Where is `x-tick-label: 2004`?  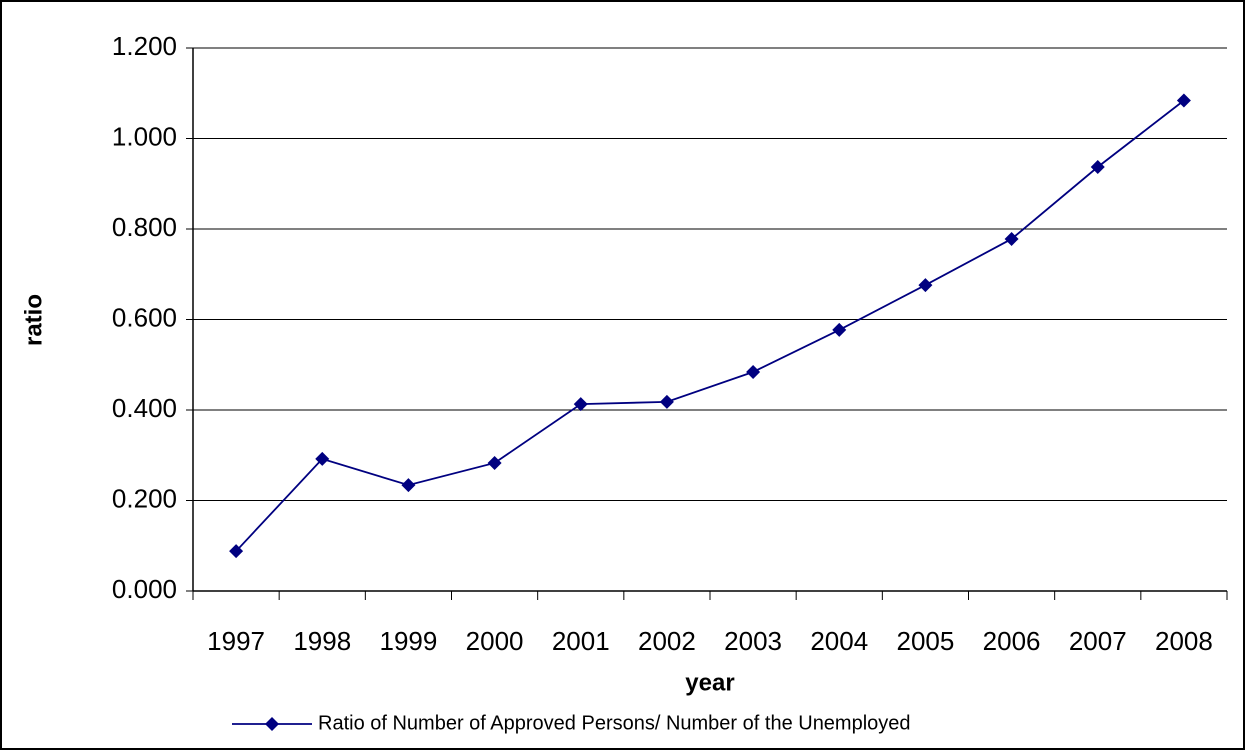 x-tick-label: 2004 is located at coordinates (839, 641).